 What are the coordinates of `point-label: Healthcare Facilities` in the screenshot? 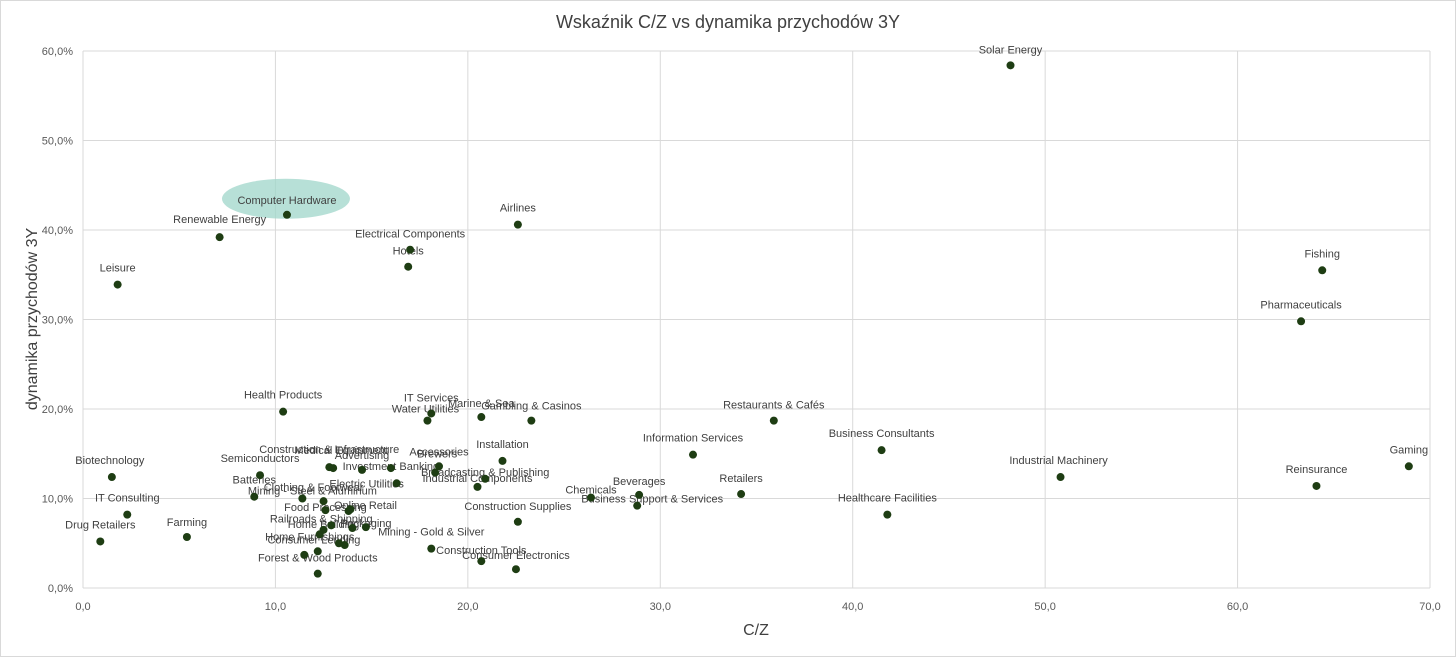 It's located at (888, 499).